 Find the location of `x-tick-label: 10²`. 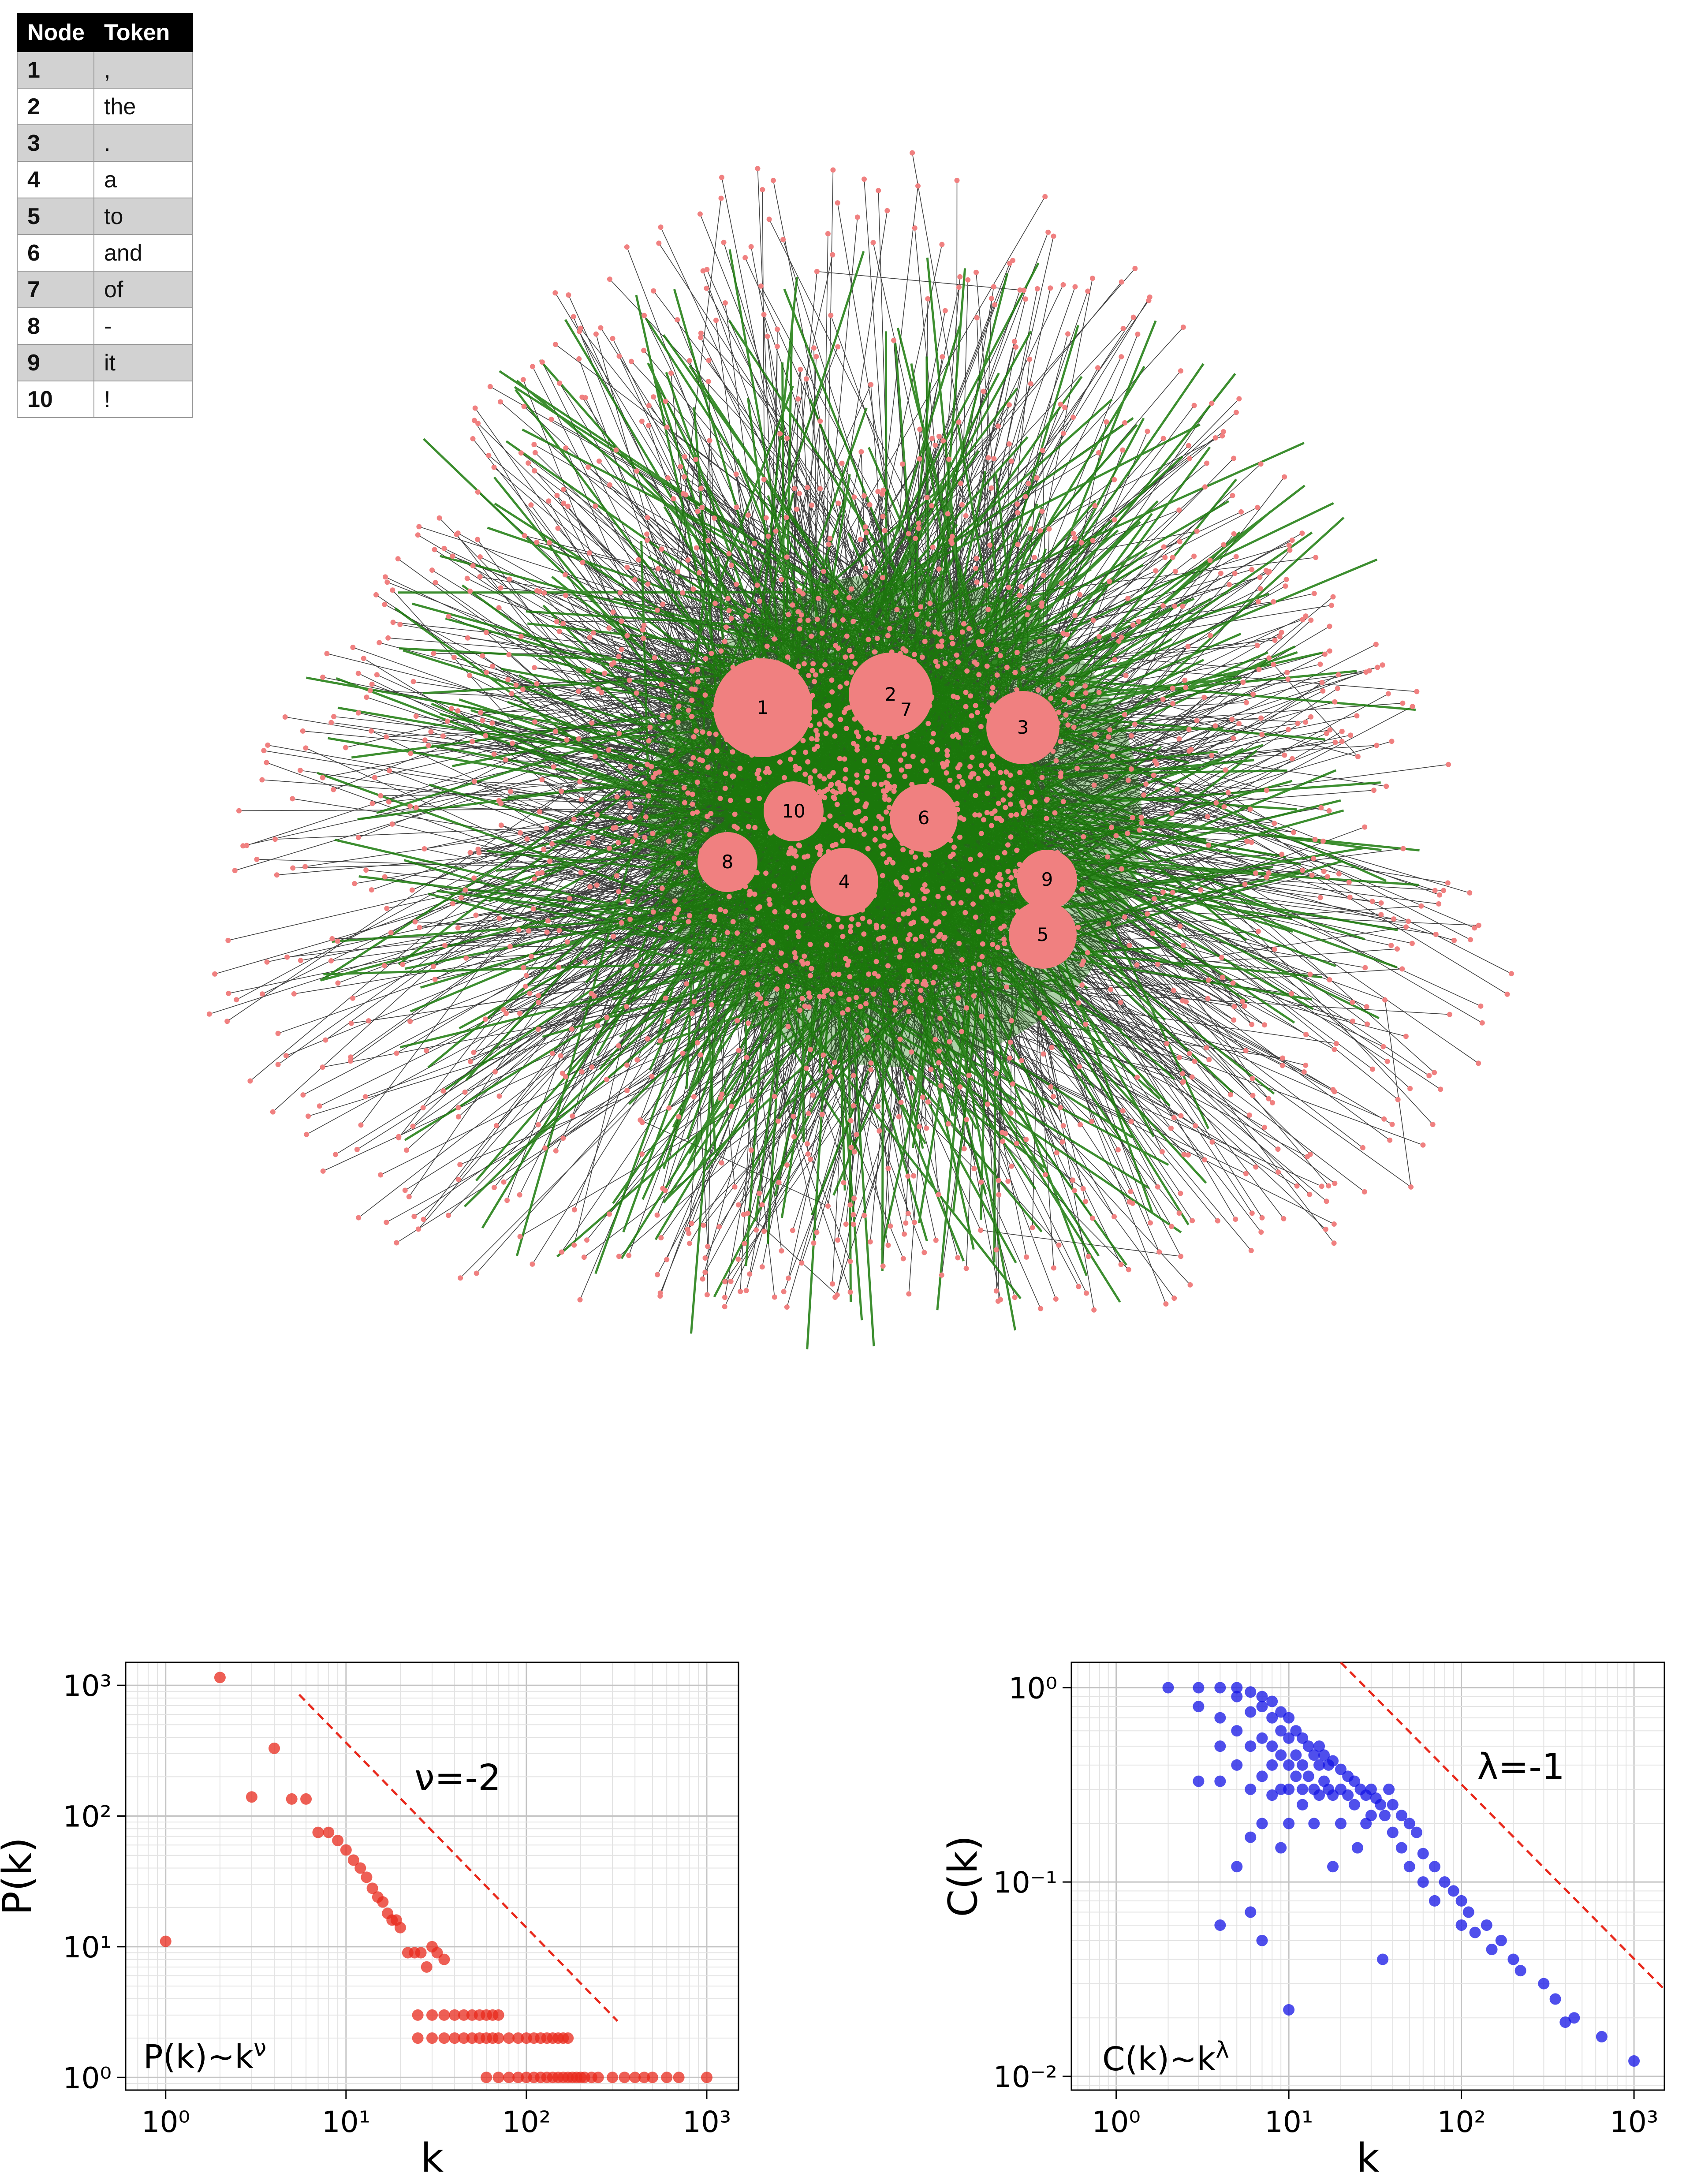

x-tick-label: 10² is located at coordinates (526, 2122).